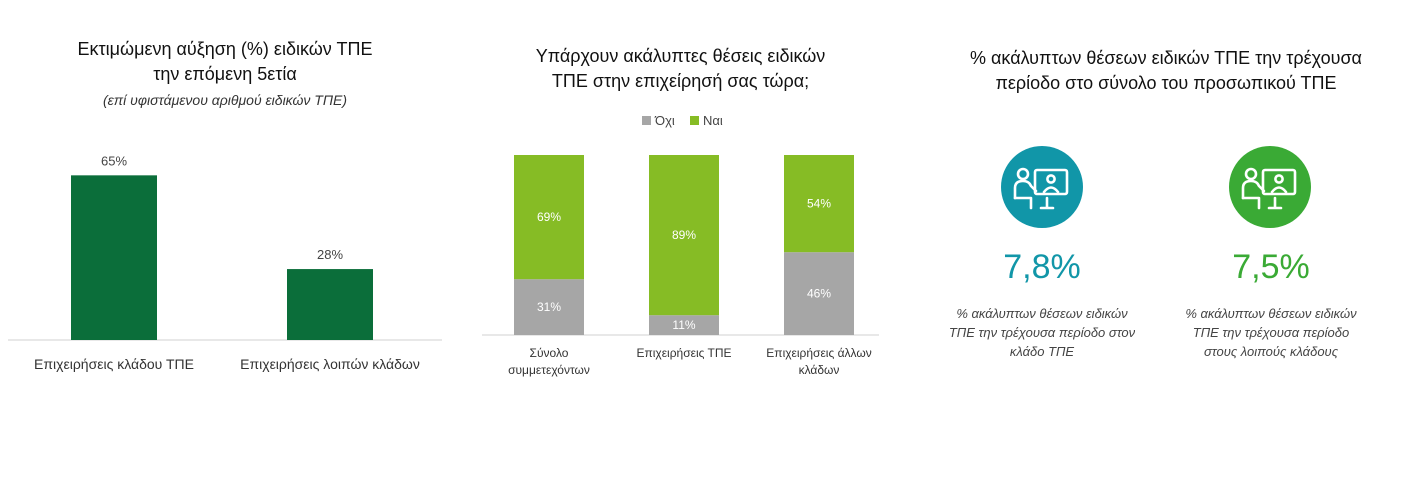 This screenshot has height=487, width=1427. What do you see at coordinates (225, 74) in the screenshot?
I see `growth-chart-title-line2: την επόμενη 5ετία` at bounding box center [225, 74].